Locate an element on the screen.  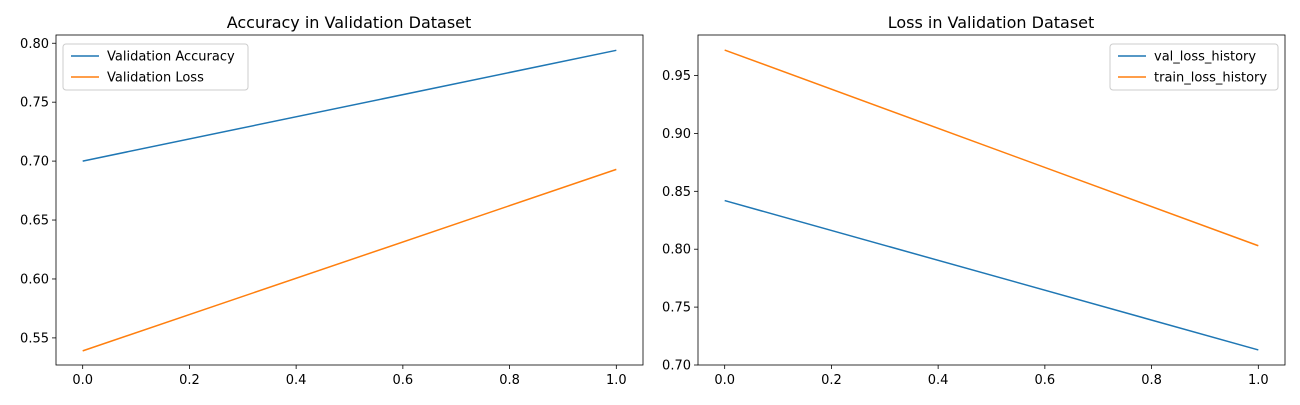
legend: Validation Accuracy Validation Loss is located at coordinates (155, 67).